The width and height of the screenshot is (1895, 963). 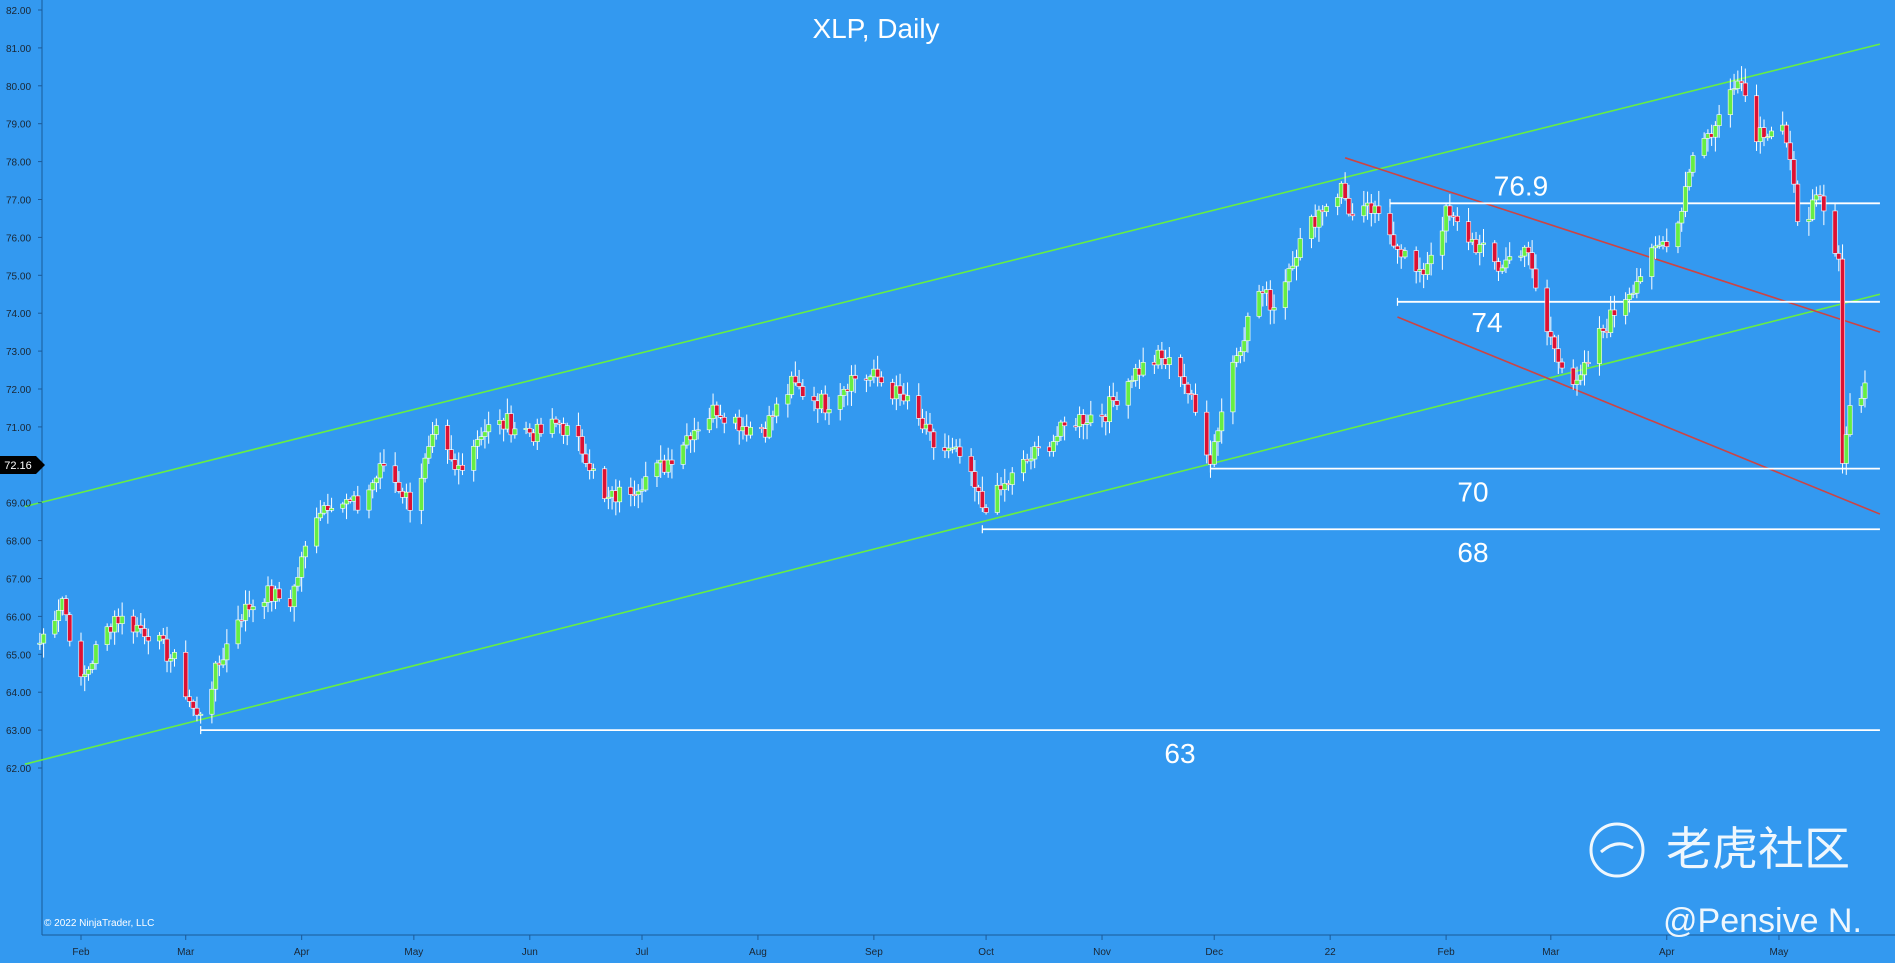 What do you see at coordinates (413, 952) in the screenshot?
I see `x-tick-label: May` at bounding box center [413, 952].